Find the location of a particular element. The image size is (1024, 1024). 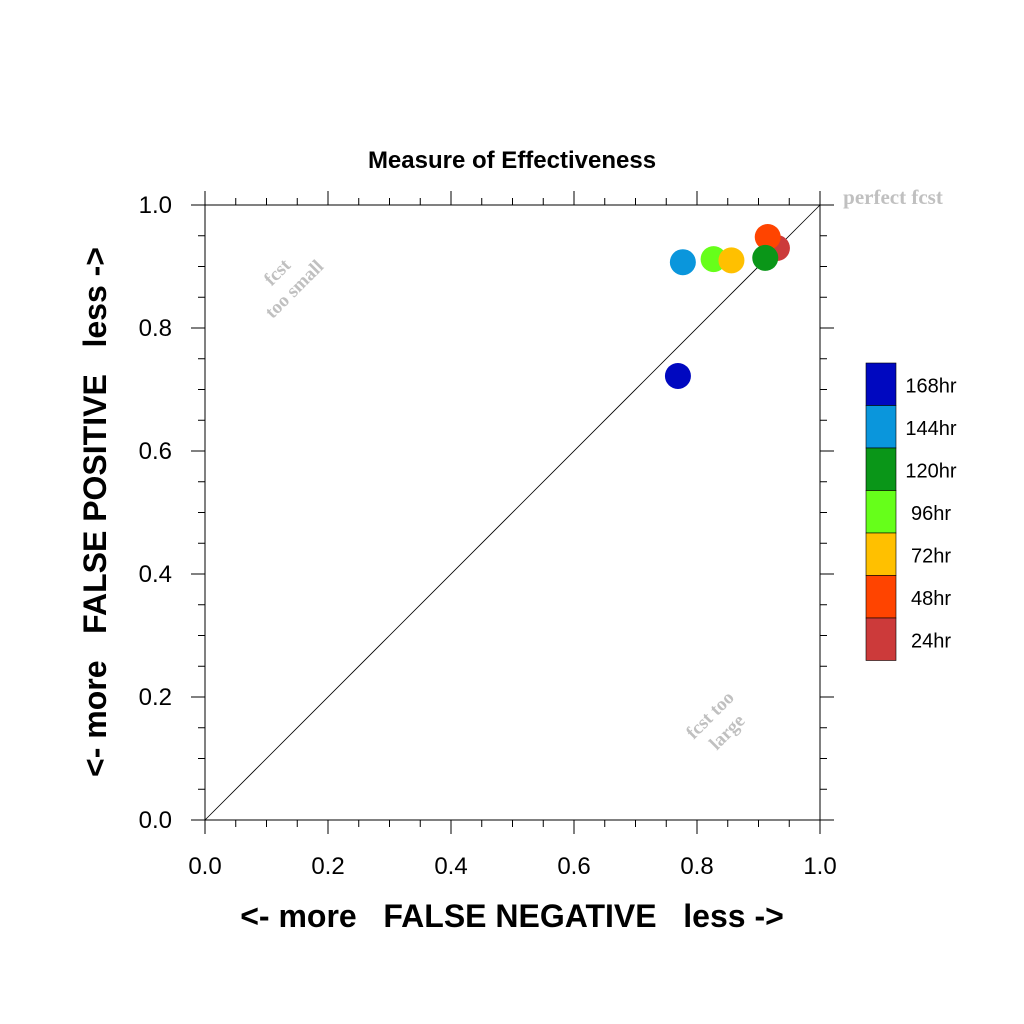

point-48hr is located at coordinates (767, 236).